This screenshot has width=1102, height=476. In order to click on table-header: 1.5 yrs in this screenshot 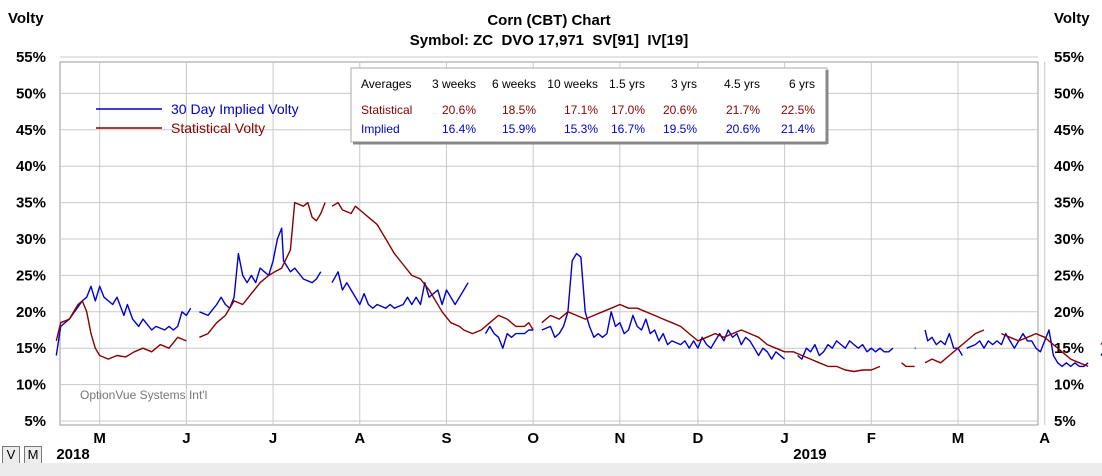, I will do `click(627, 84)`.